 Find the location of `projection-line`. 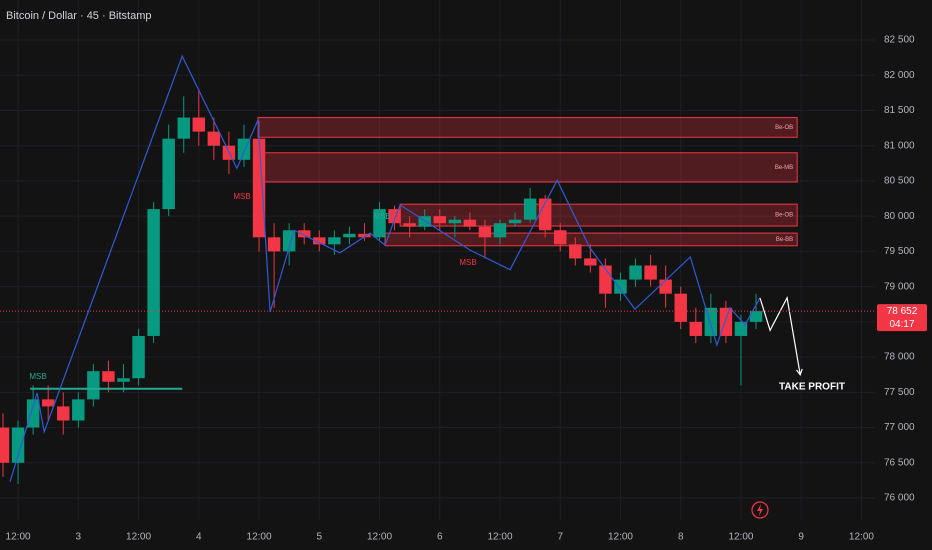

projection-line is located at coordinates (780, 335).